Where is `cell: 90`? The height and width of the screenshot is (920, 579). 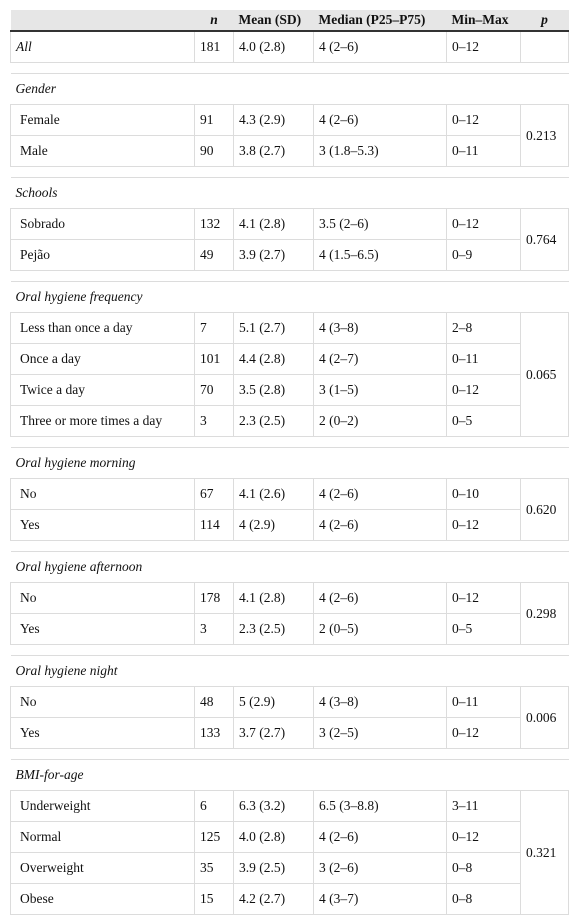
cell: 90 is located at coordinates (214, 151).